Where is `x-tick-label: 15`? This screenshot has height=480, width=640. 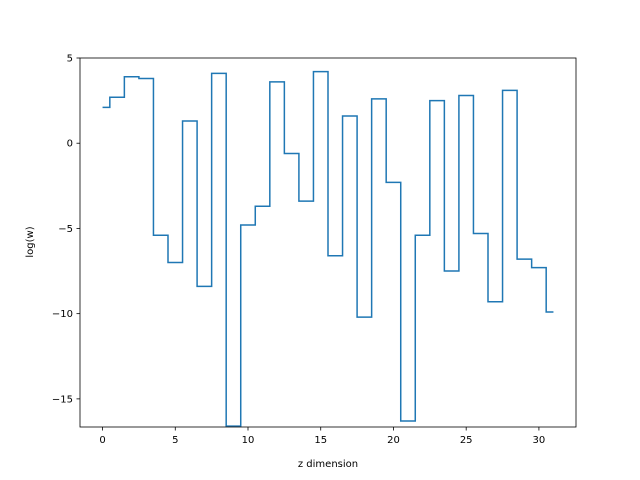
x-tick-label: 15 is located at coordinates (320, 440).